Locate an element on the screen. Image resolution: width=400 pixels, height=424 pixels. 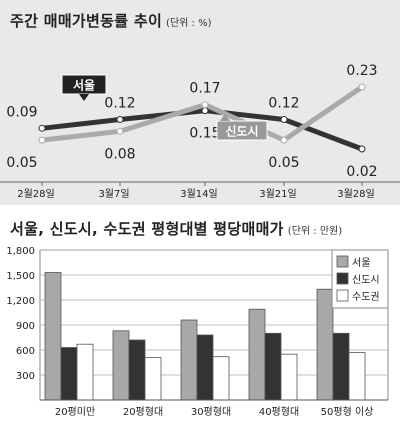
y-tick-label-3: 900 is located at coordinates (25, 326).